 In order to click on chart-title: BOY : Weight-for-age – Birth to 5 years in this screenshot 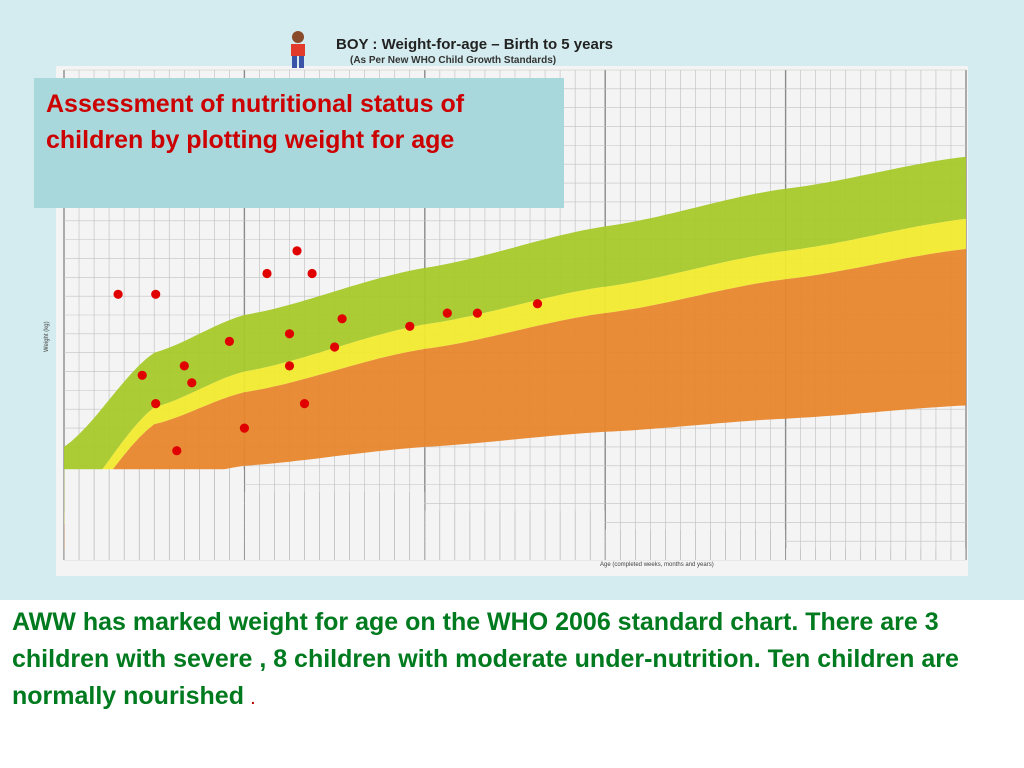, I will do `click(474, 44)`.